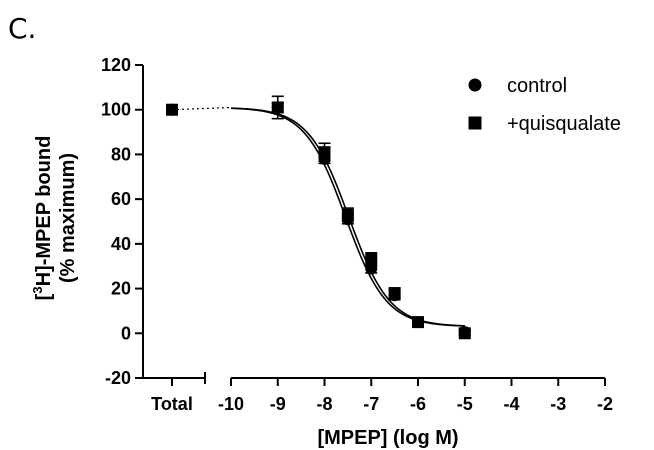 This screenshot has width=654, height=450. I want to click on y-axis-title-line1: [3H]-MPEP bound, so click(42, 218).